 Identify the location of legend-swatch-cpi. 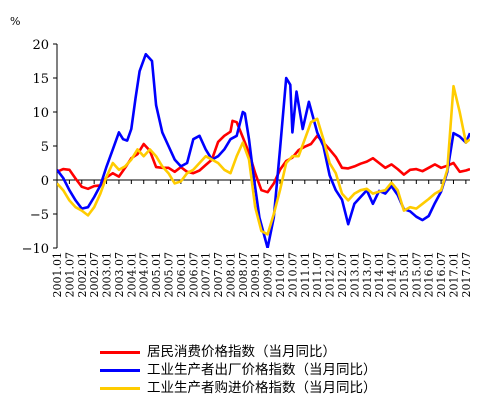
(120, 352).